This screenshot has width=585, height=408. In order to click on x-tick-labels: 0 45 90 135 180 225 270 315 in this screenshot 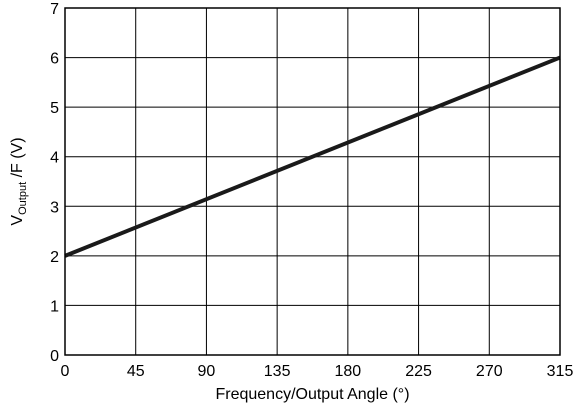, I will do `click(317, 371)`.